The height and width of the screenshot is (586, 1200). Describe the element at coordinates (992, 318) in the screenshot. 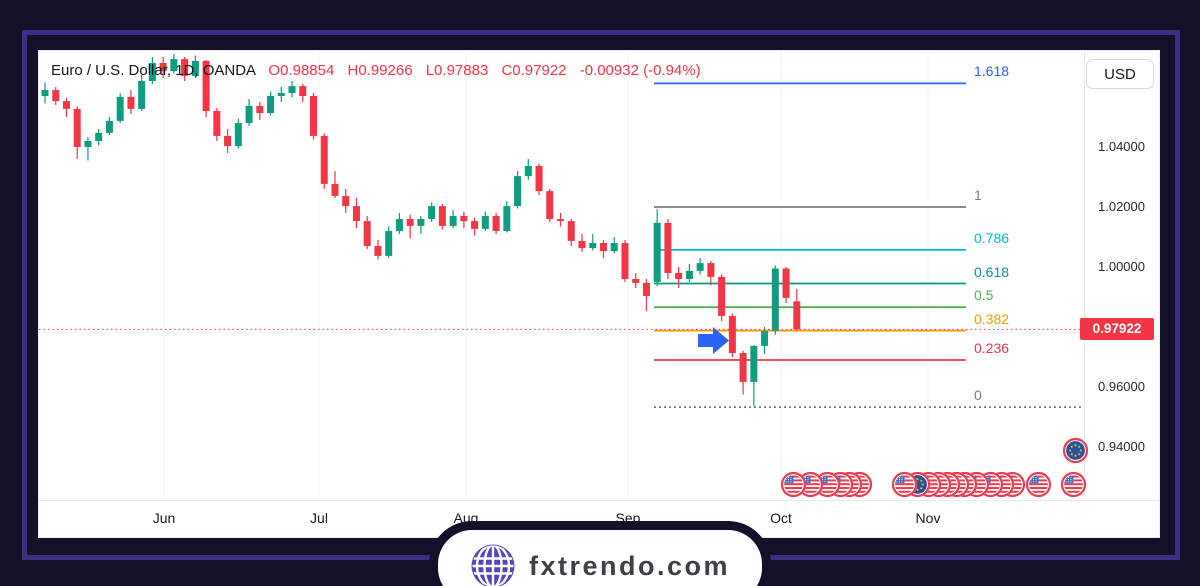

I see `fib-label-0.382: 0.382` at that location.